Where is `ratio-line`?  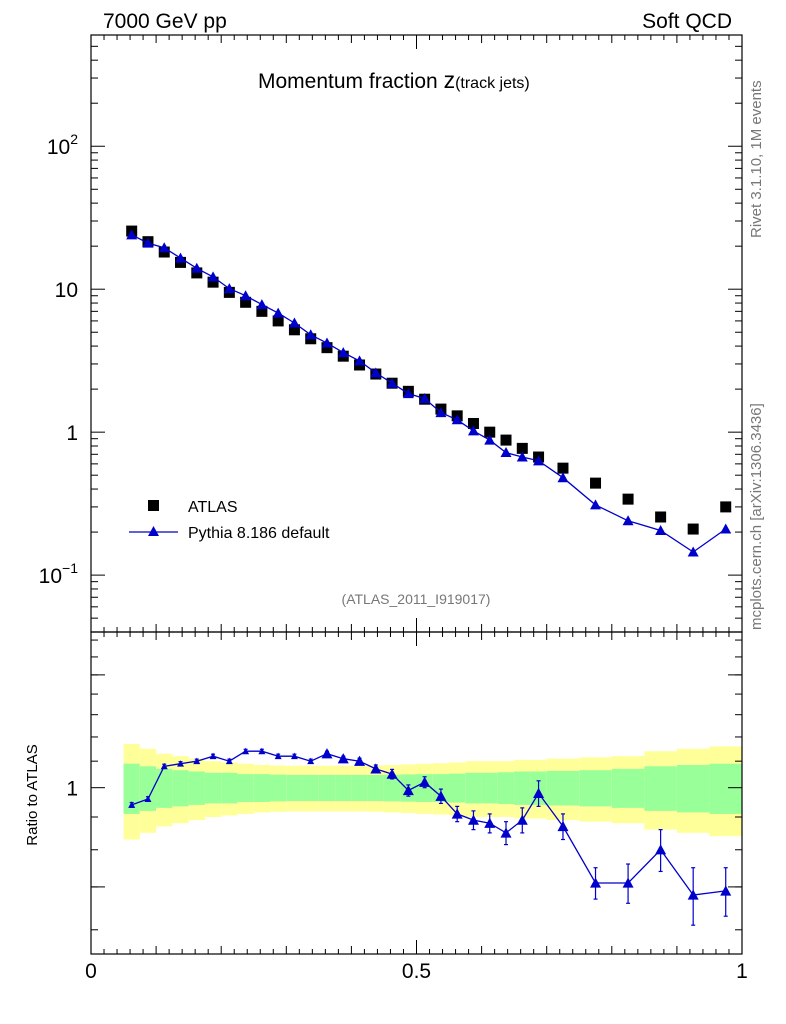
ratio-line is located at coordinates (428, 823).